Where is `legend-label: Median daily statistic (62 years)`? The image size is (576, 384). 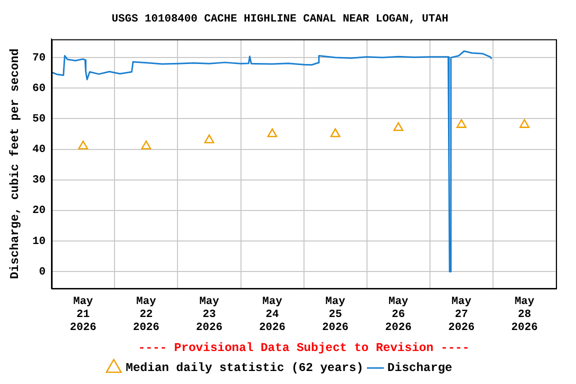
legend-label: Median daily statistic (62 years) is located at coordinates (245, 368).